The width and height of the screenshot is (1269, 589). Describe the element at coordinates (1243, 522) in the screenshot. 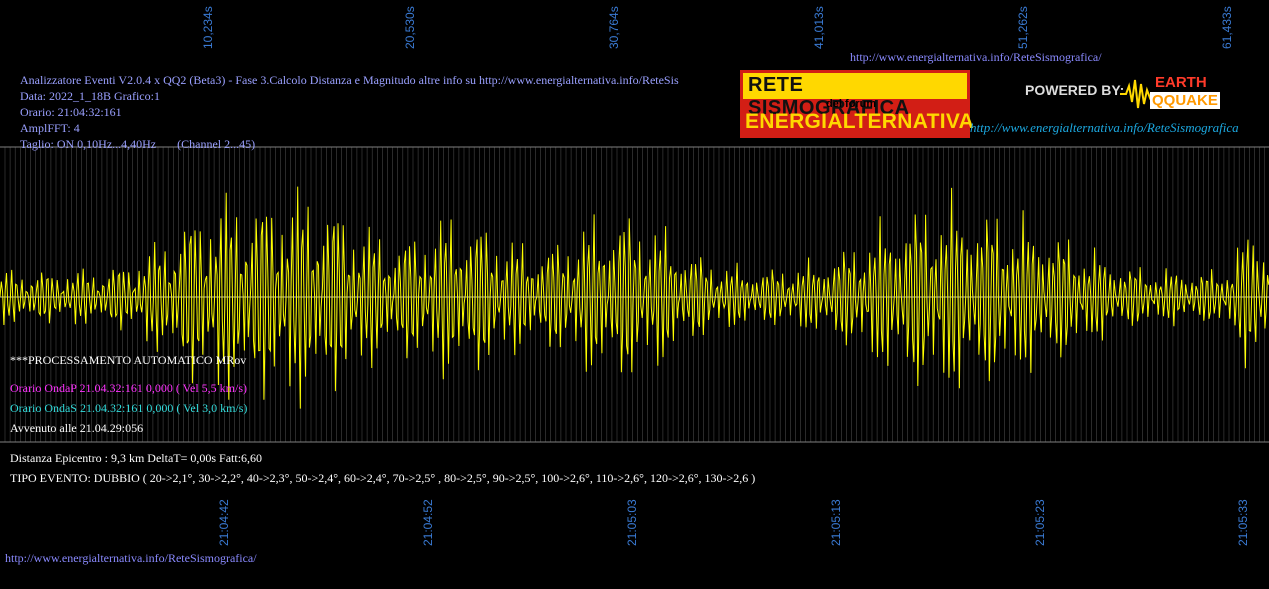

I see `bottom-time-label: 21:05:33` at that location.